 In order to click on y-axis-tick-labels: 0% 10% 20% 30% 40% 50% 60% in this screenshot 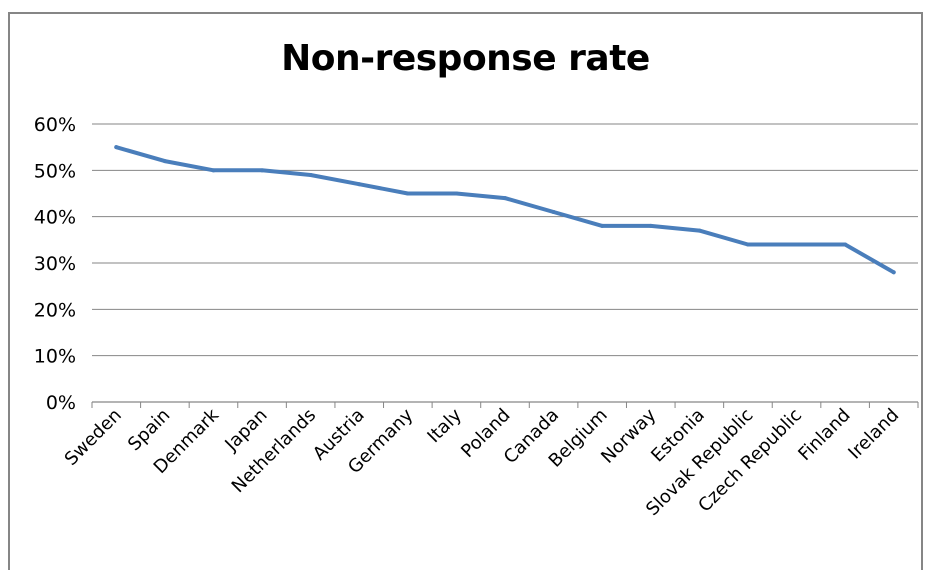, I will do `click(55, 264)`.